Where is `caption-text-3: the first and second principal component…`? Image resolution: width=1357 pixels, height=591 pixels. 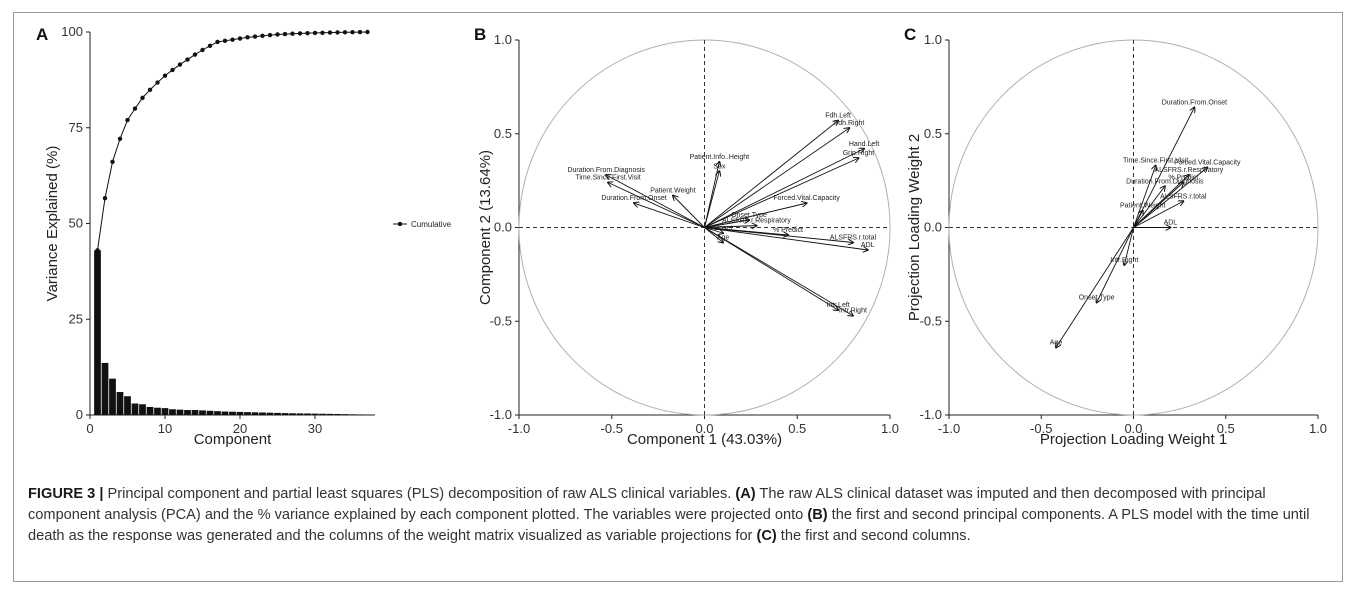
caption-text-3: the first and second principal component… is located at coordinates (669, 525).